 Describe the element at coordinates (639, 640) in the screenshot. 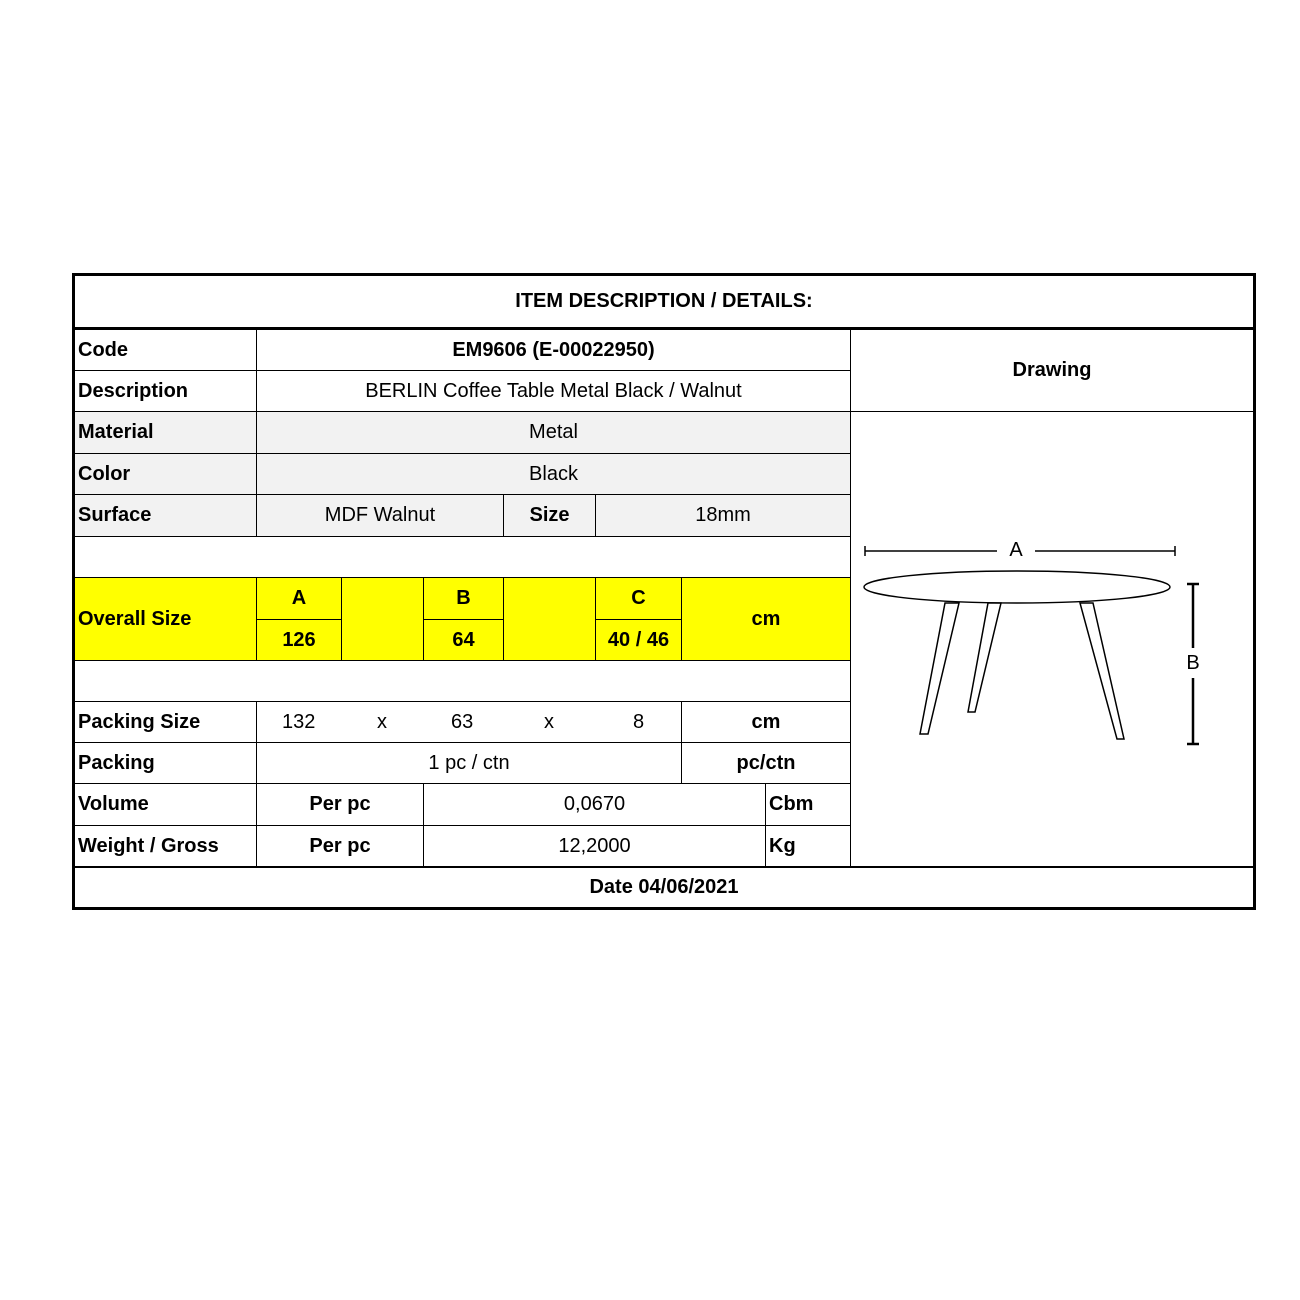

I see `dim-c-value: 40 / 46` at that location.